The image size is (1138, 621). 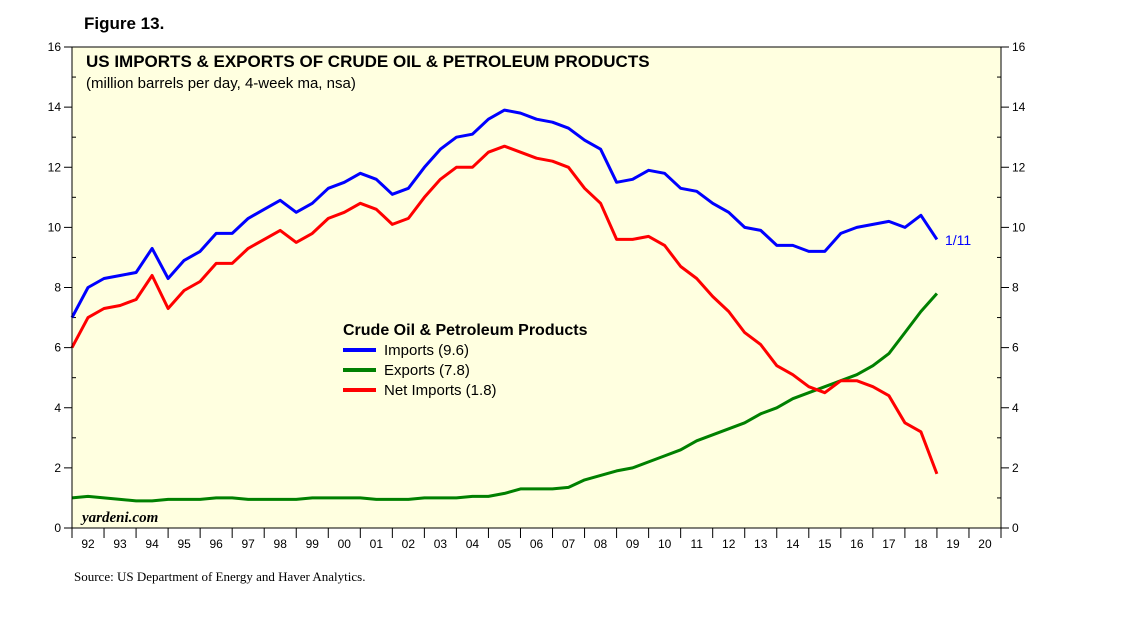 I want to click on y-tick-label-right: 12, so click(x=1019, y=167).